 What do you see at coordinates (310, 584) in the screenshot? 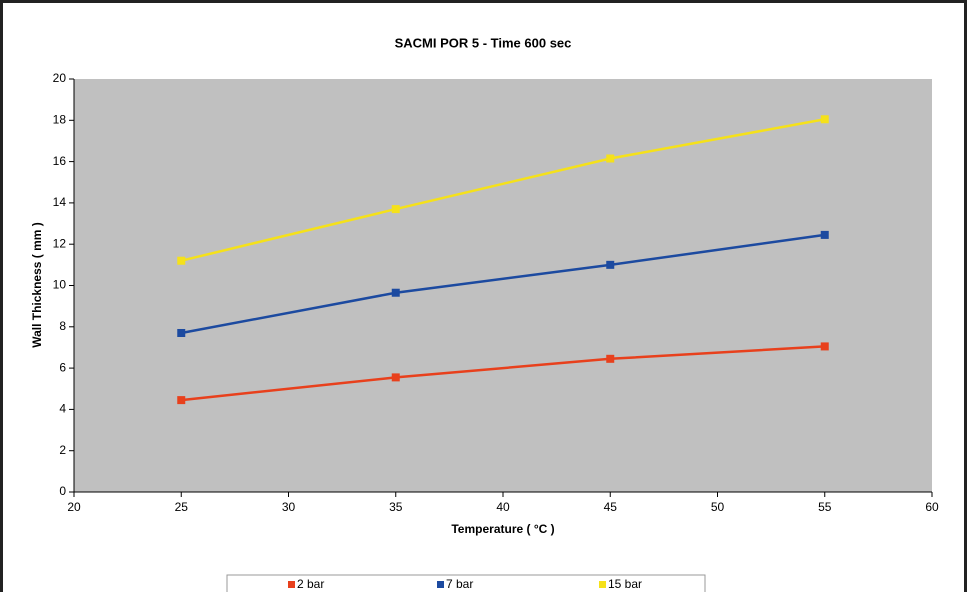
I see `legend-label: 2 bar` at bounding box center [310, 584].